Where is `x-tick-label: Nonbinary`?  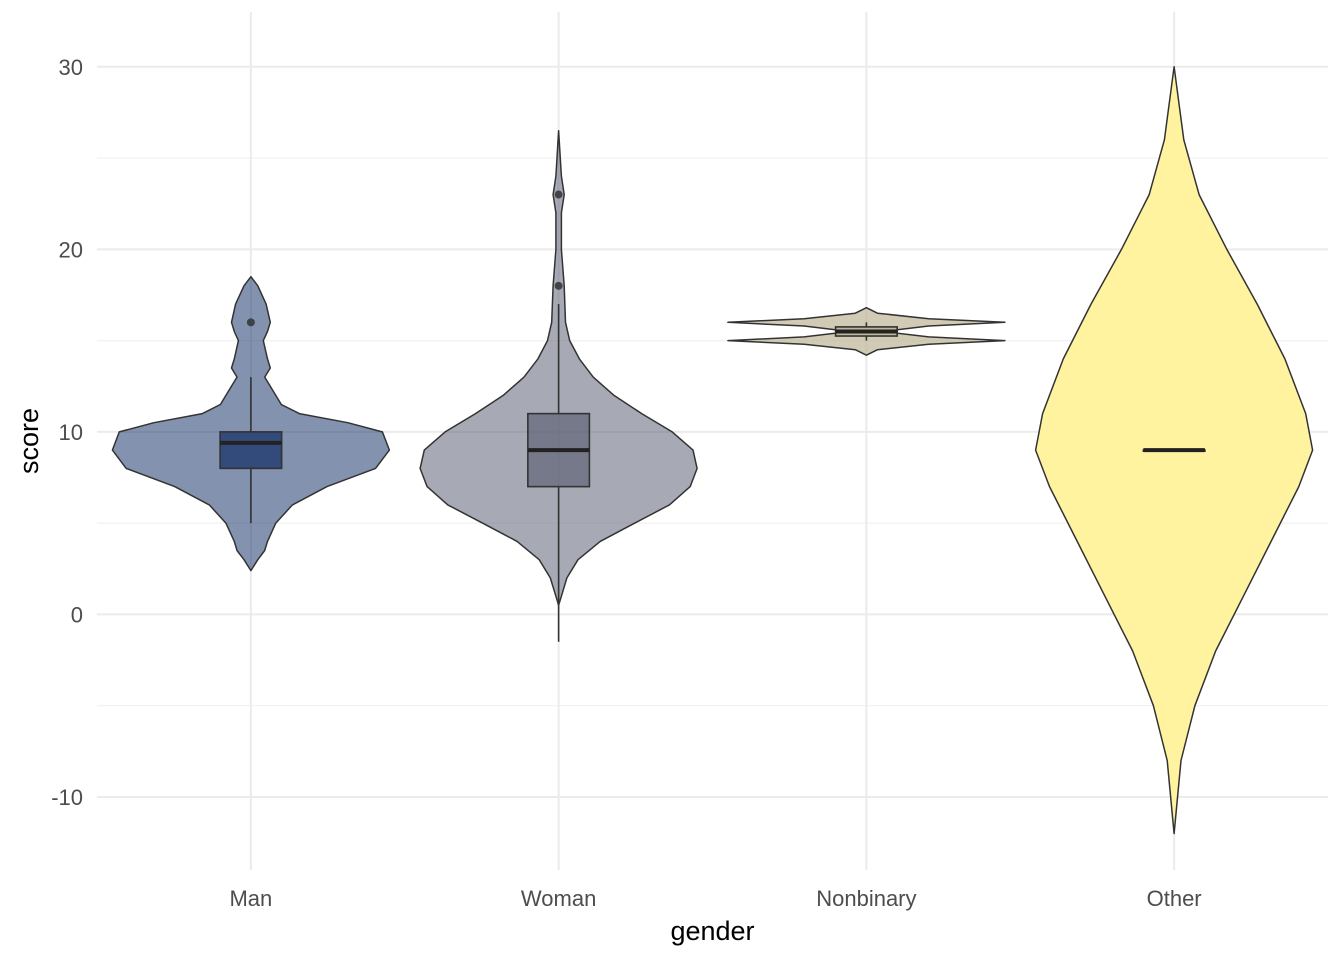
x-tick-label: Nonbinary is located at coordinates (866, 898).